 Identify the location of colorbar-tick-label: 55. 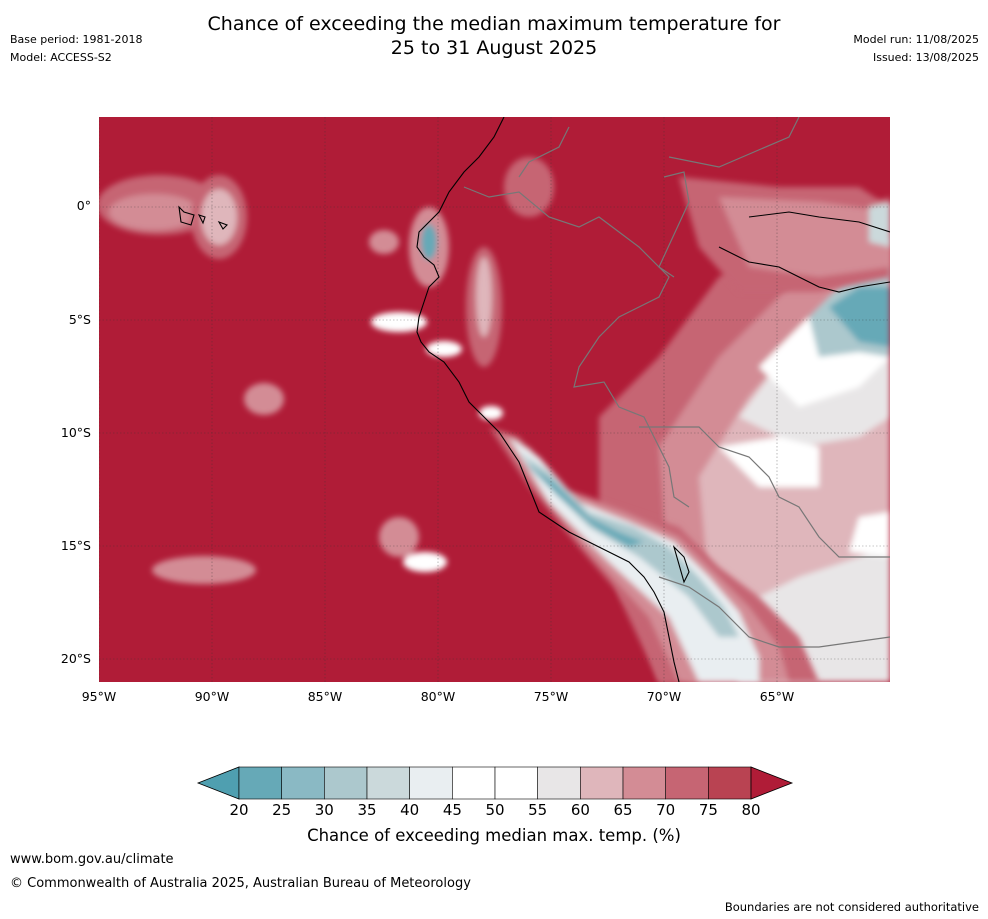
(538, 810).